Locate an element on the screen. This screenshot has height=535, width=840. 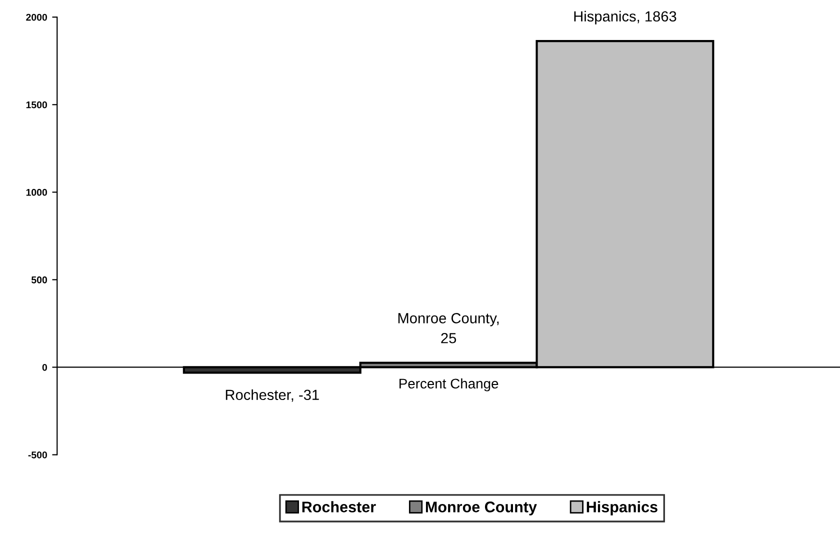
y-tick-label: 0 is located at coordinates (44, 367).